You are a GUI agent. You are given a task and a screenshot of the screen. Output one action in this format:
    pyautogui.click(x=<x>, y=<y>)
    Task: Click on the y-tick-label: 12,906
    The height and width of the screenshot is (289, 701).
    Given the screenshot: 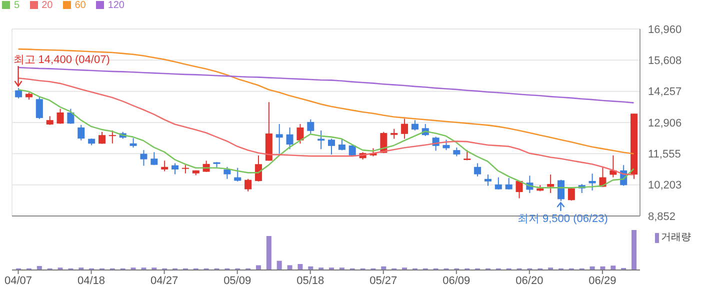 What is the action you would take?
    pyautogui.click(x=665, y=123)
    